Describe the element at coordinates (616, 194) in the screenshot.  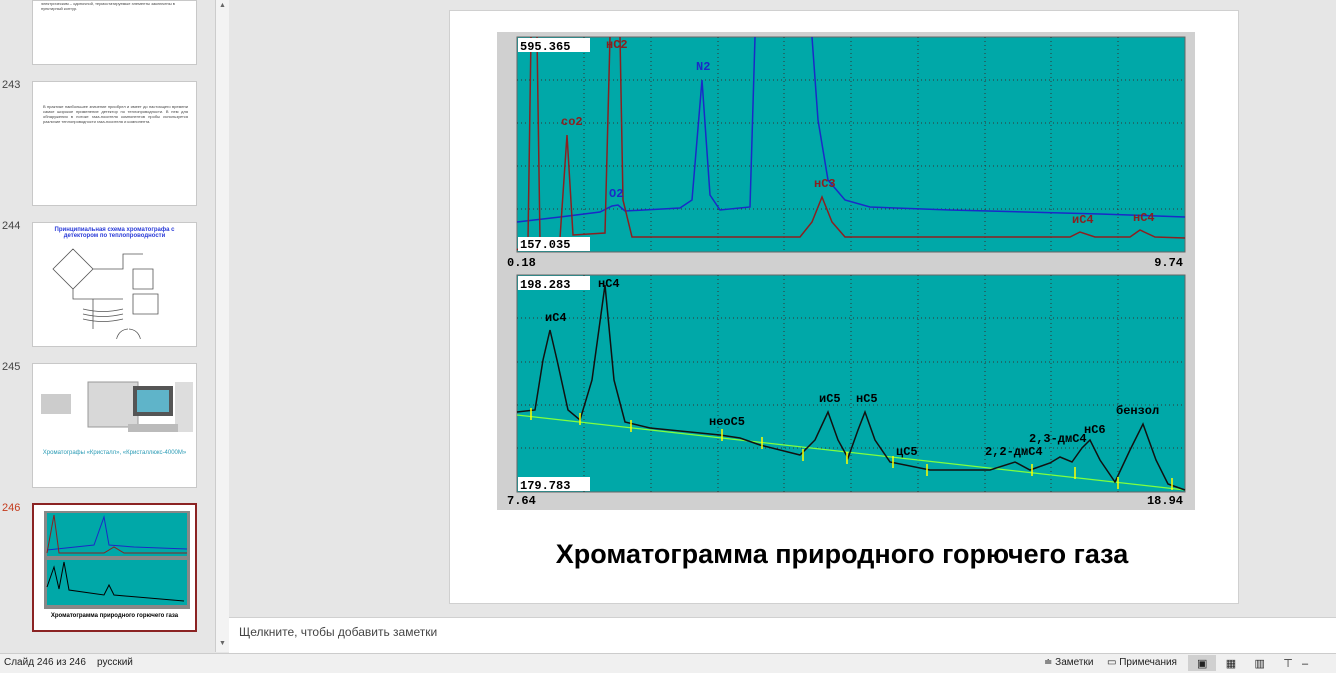
I see `peak-label: O2` at that location.